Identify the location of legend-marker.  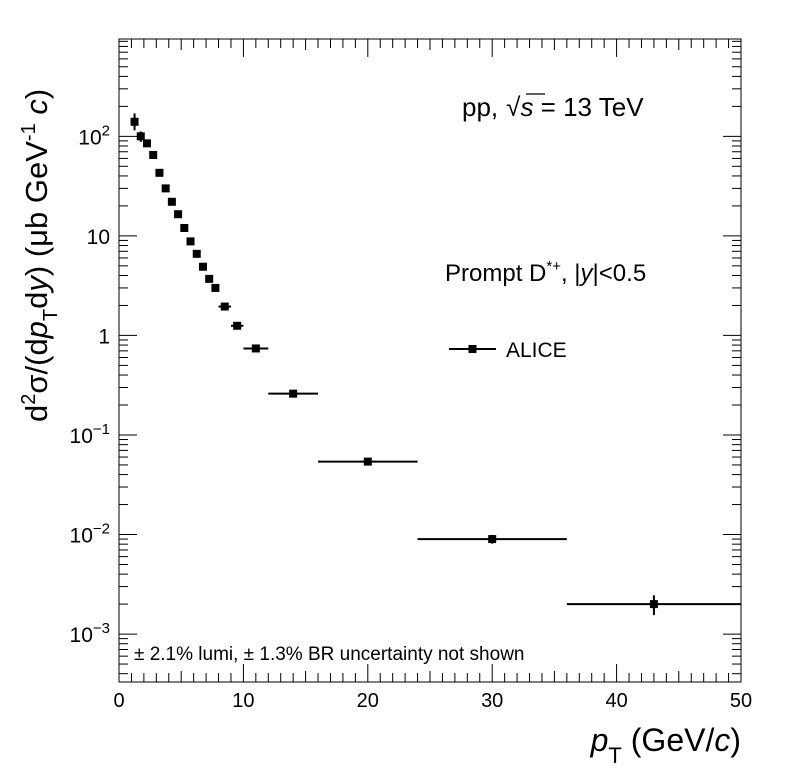
(472, 349).